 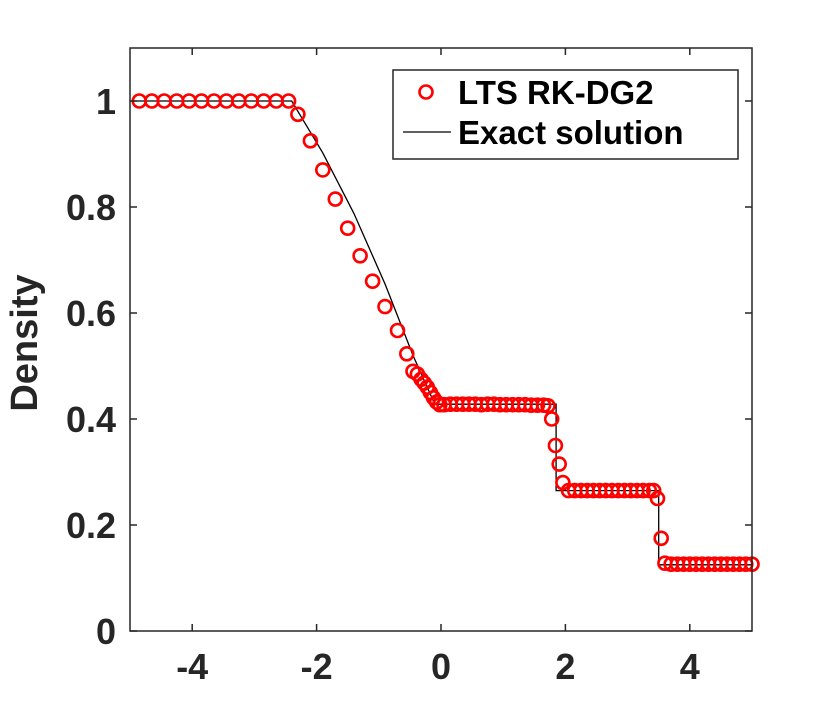 What do you see at coordinates (25, 342) in the screenshot?
I see `y-axis-title: Density` at bounding box center [25, 342].